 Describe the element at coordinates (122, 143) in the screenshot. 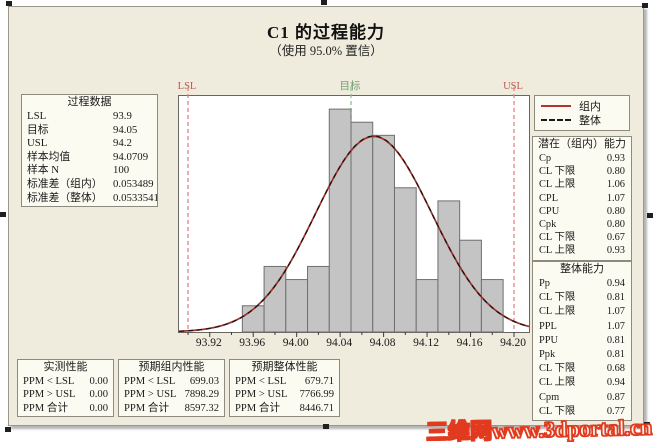

I see `stat-value: 94.2` at that location.